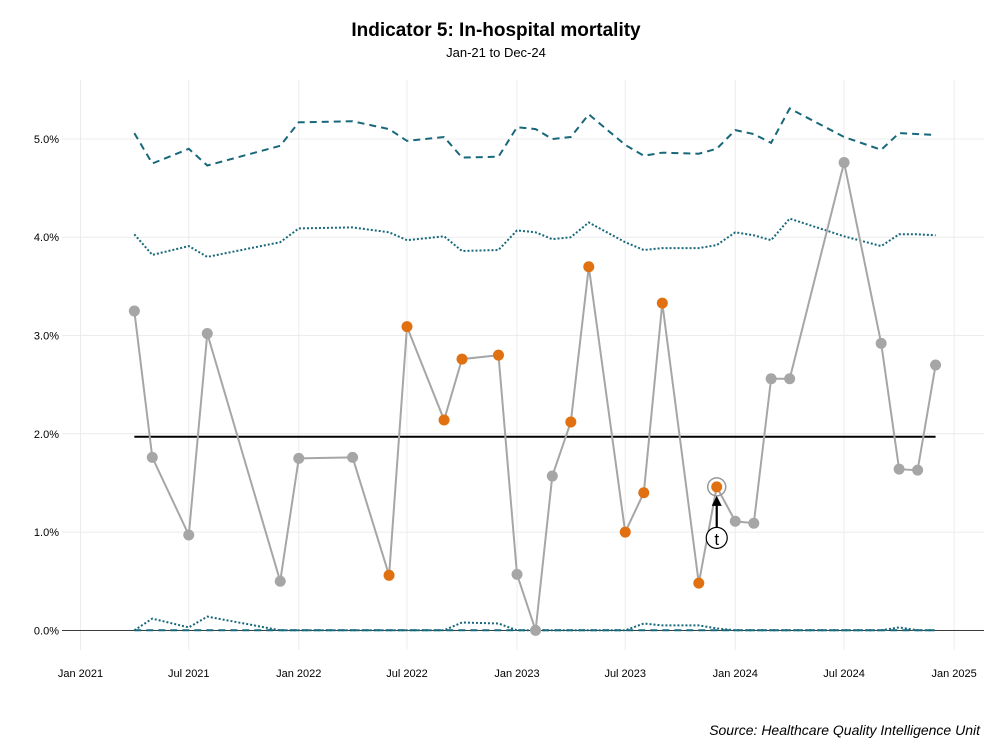 The height and width of the screenshot is (744, 992). What do you see at coordinates (46, 337) in the screenshot?
I see `y-tick-label: 3.0%` at bounding box center [46, 337].